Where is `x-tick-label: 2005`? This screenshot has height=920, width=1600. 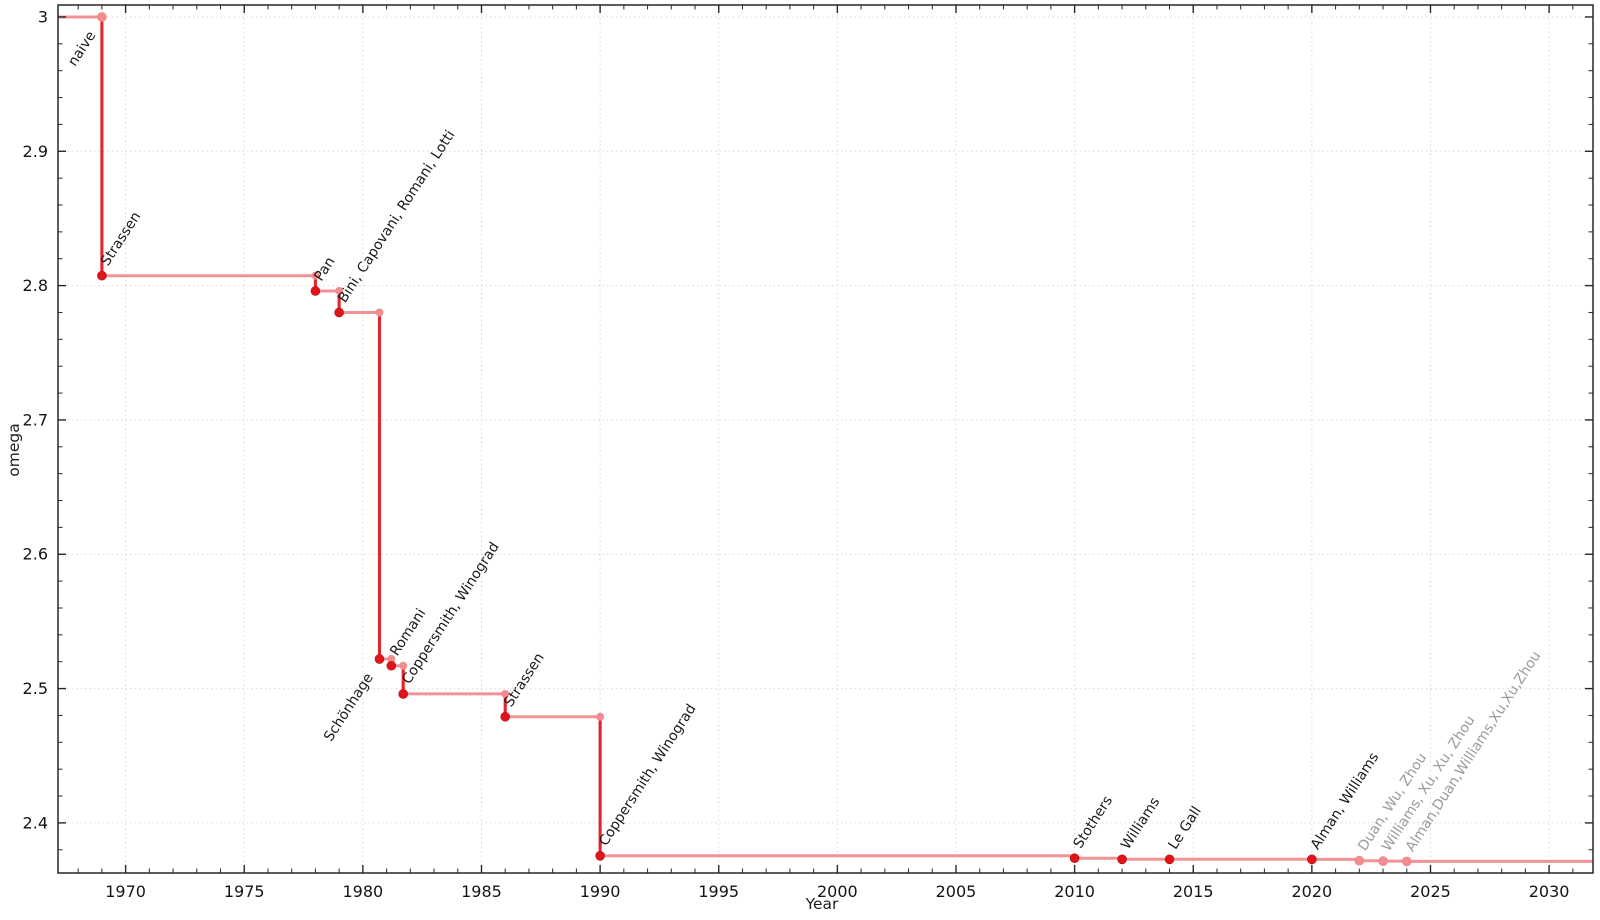 x-tick-label: 2005 is located at coordinates (956, 891).